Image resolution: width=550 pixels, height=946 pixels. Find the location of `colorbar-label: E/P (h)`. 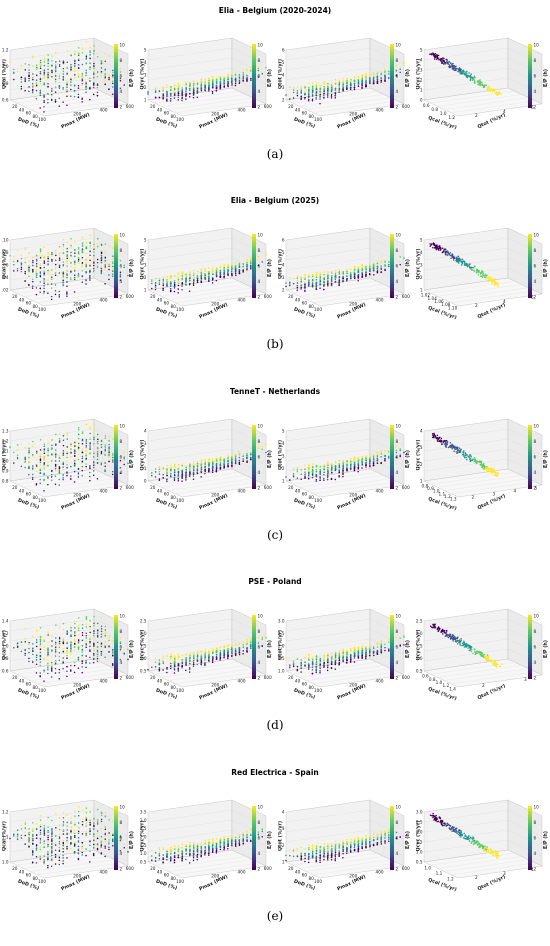

colorbar-label: E/P (h) is located at coordinates (270, 459).